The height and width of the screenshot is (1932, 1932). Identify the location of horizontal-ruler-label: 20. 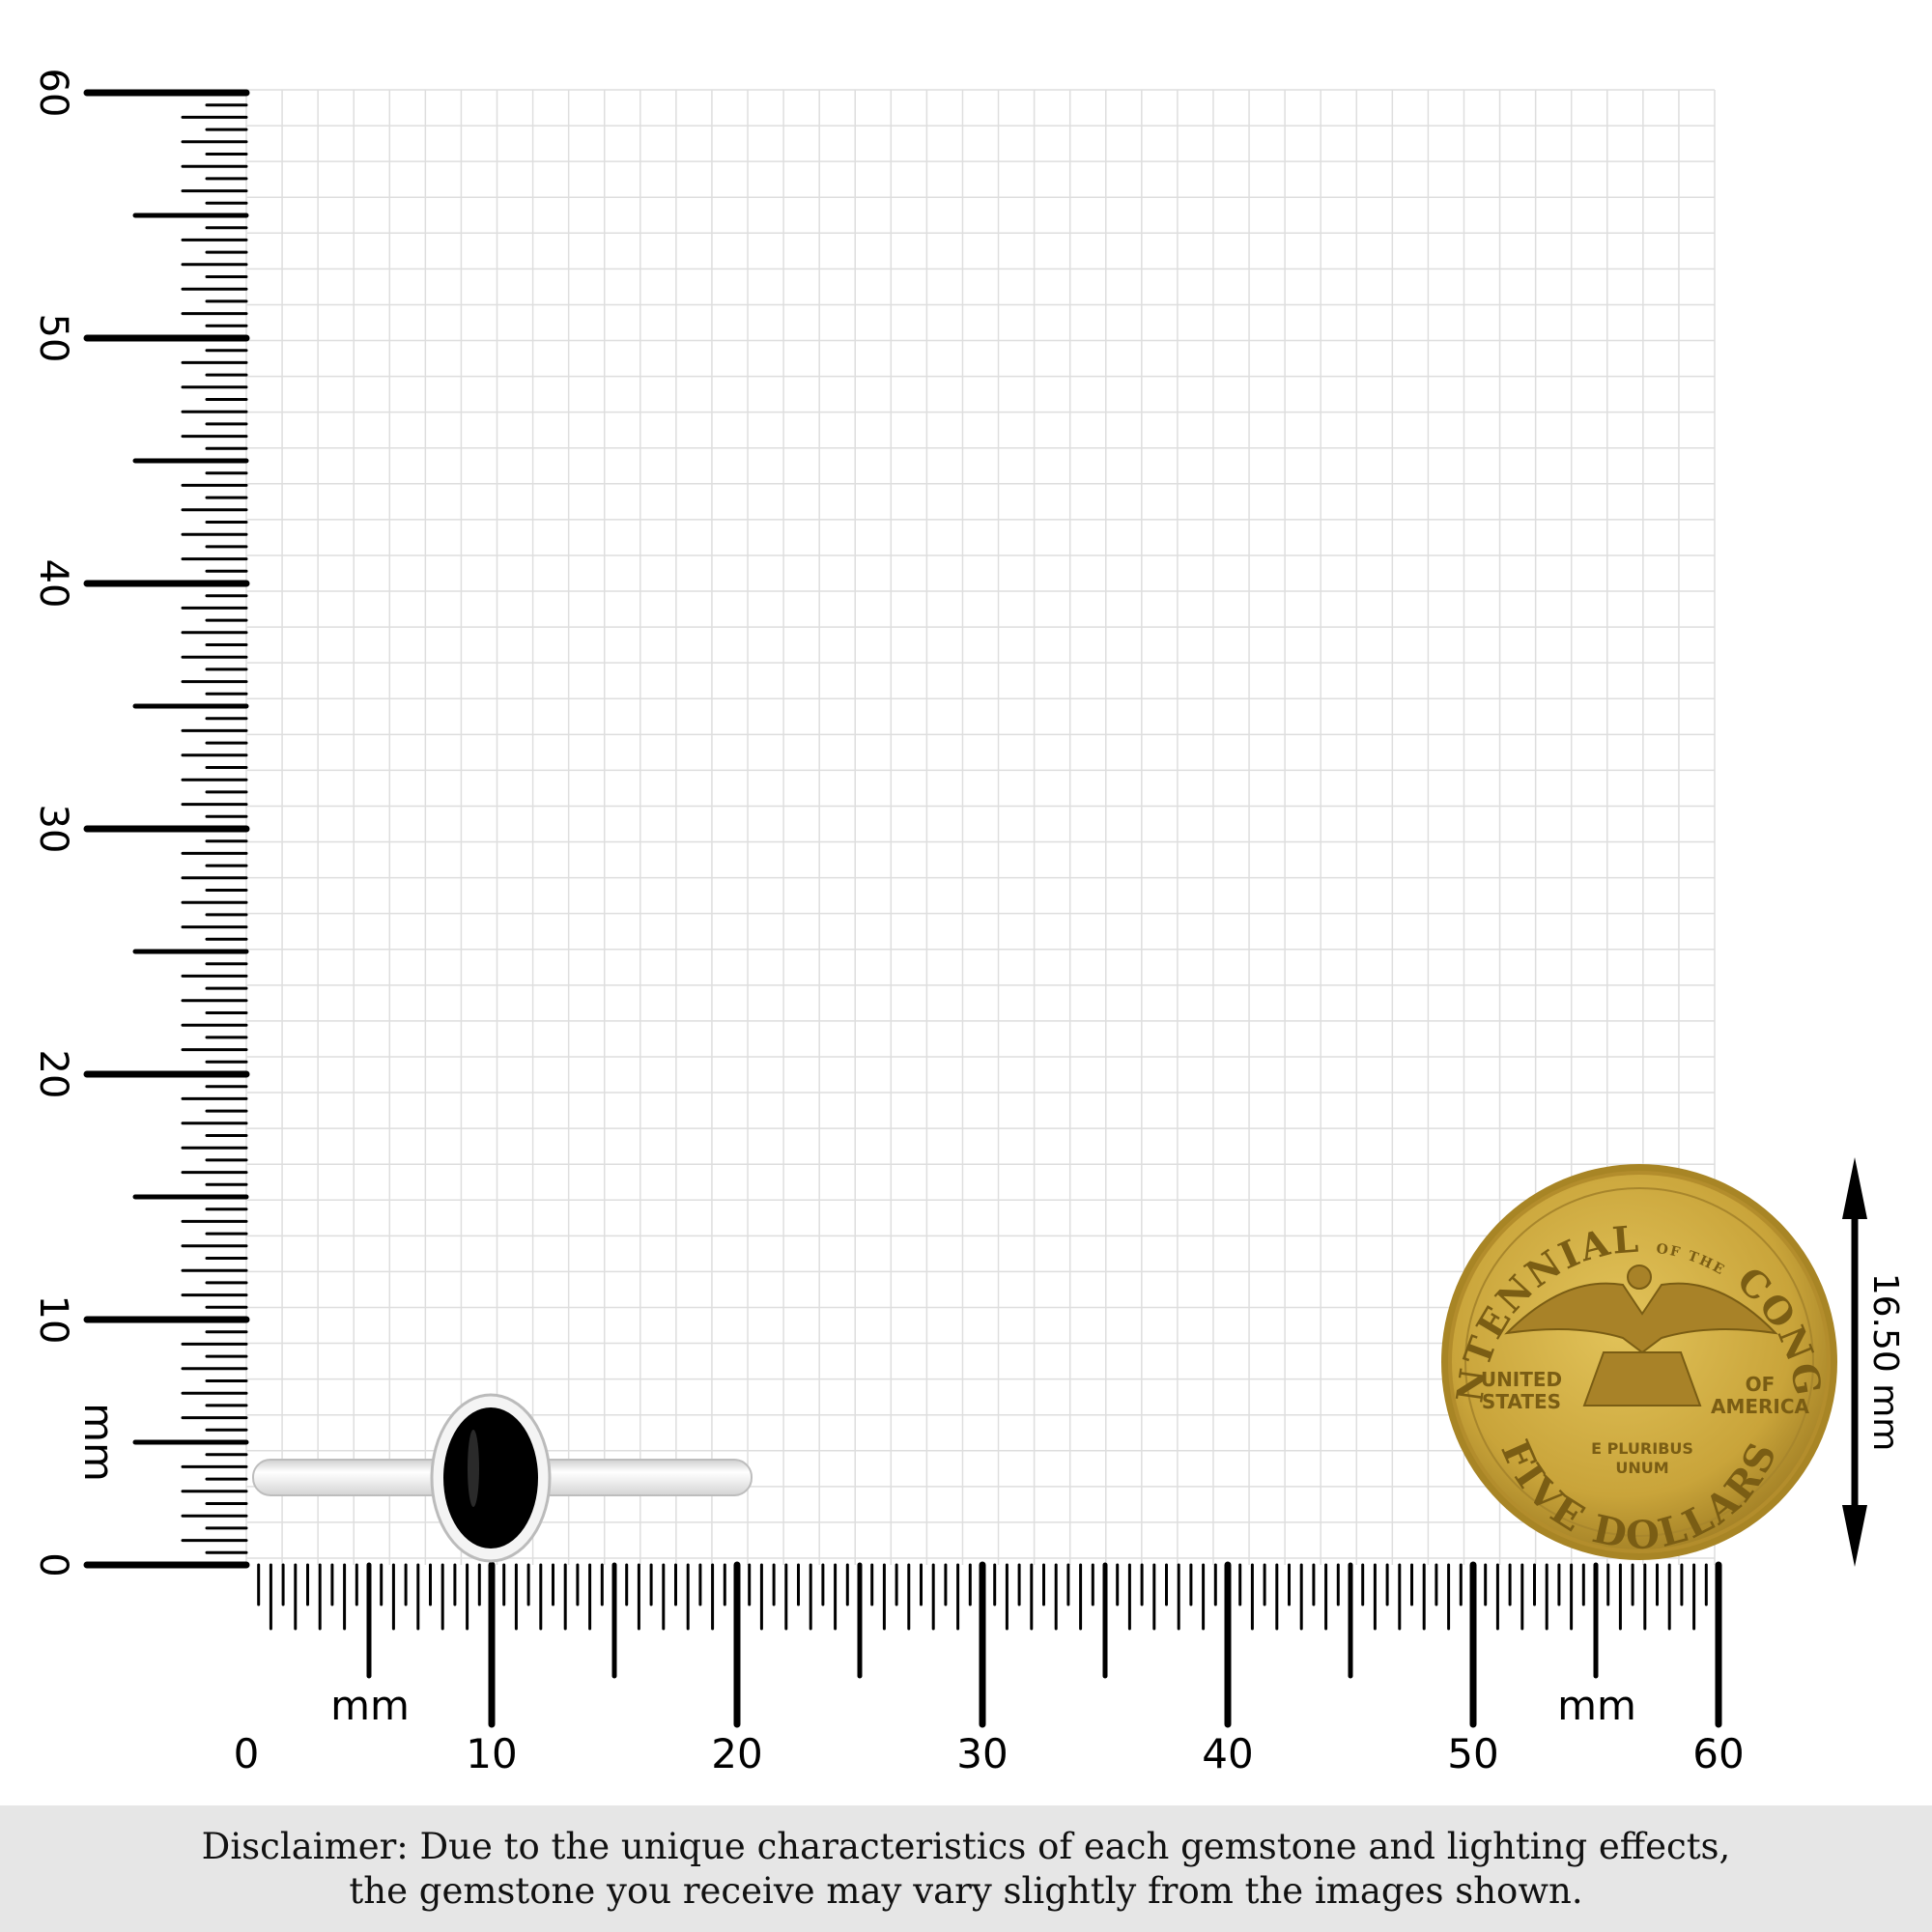
(736, 1753).